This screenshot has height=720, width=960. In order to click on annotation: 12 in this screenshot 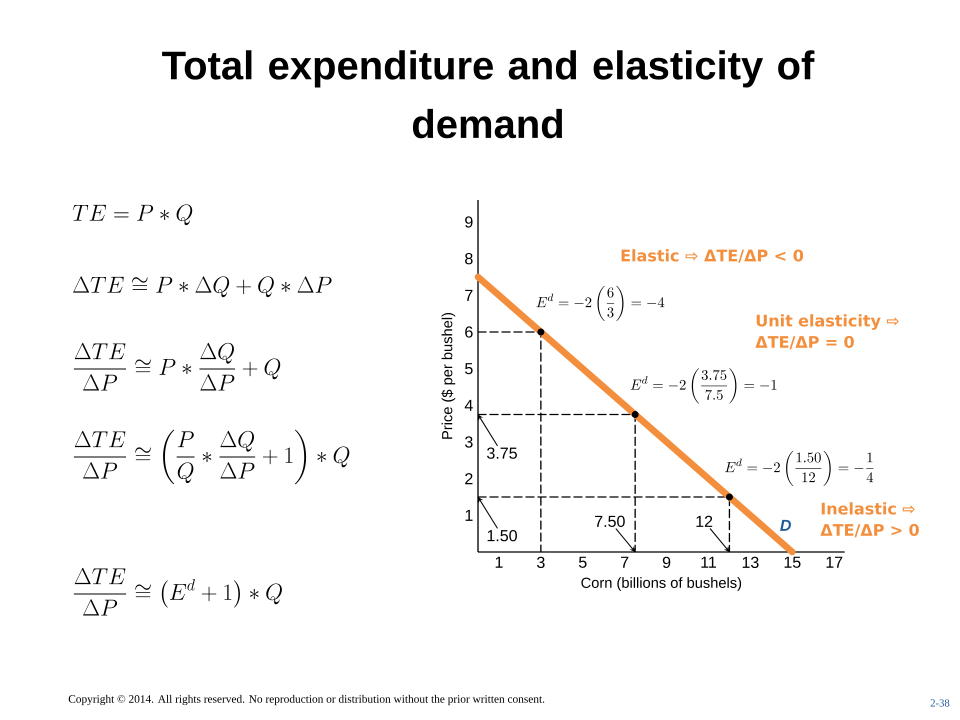, I will do `click(704, 521)`.